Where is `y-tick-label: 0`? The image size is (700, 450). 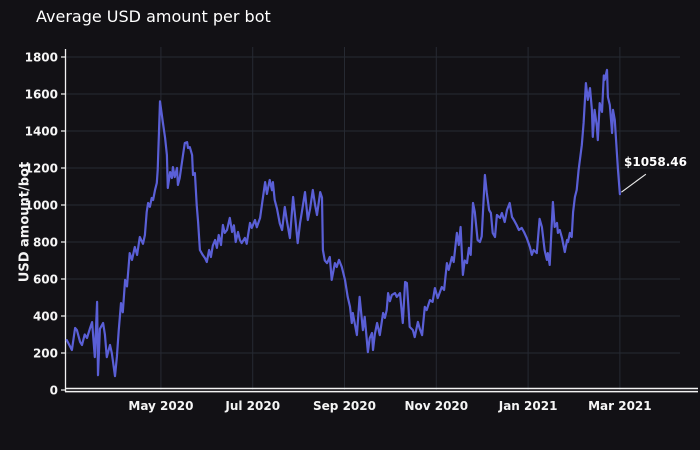
y-tick-label: 0 is located at coordinates (54, 391).